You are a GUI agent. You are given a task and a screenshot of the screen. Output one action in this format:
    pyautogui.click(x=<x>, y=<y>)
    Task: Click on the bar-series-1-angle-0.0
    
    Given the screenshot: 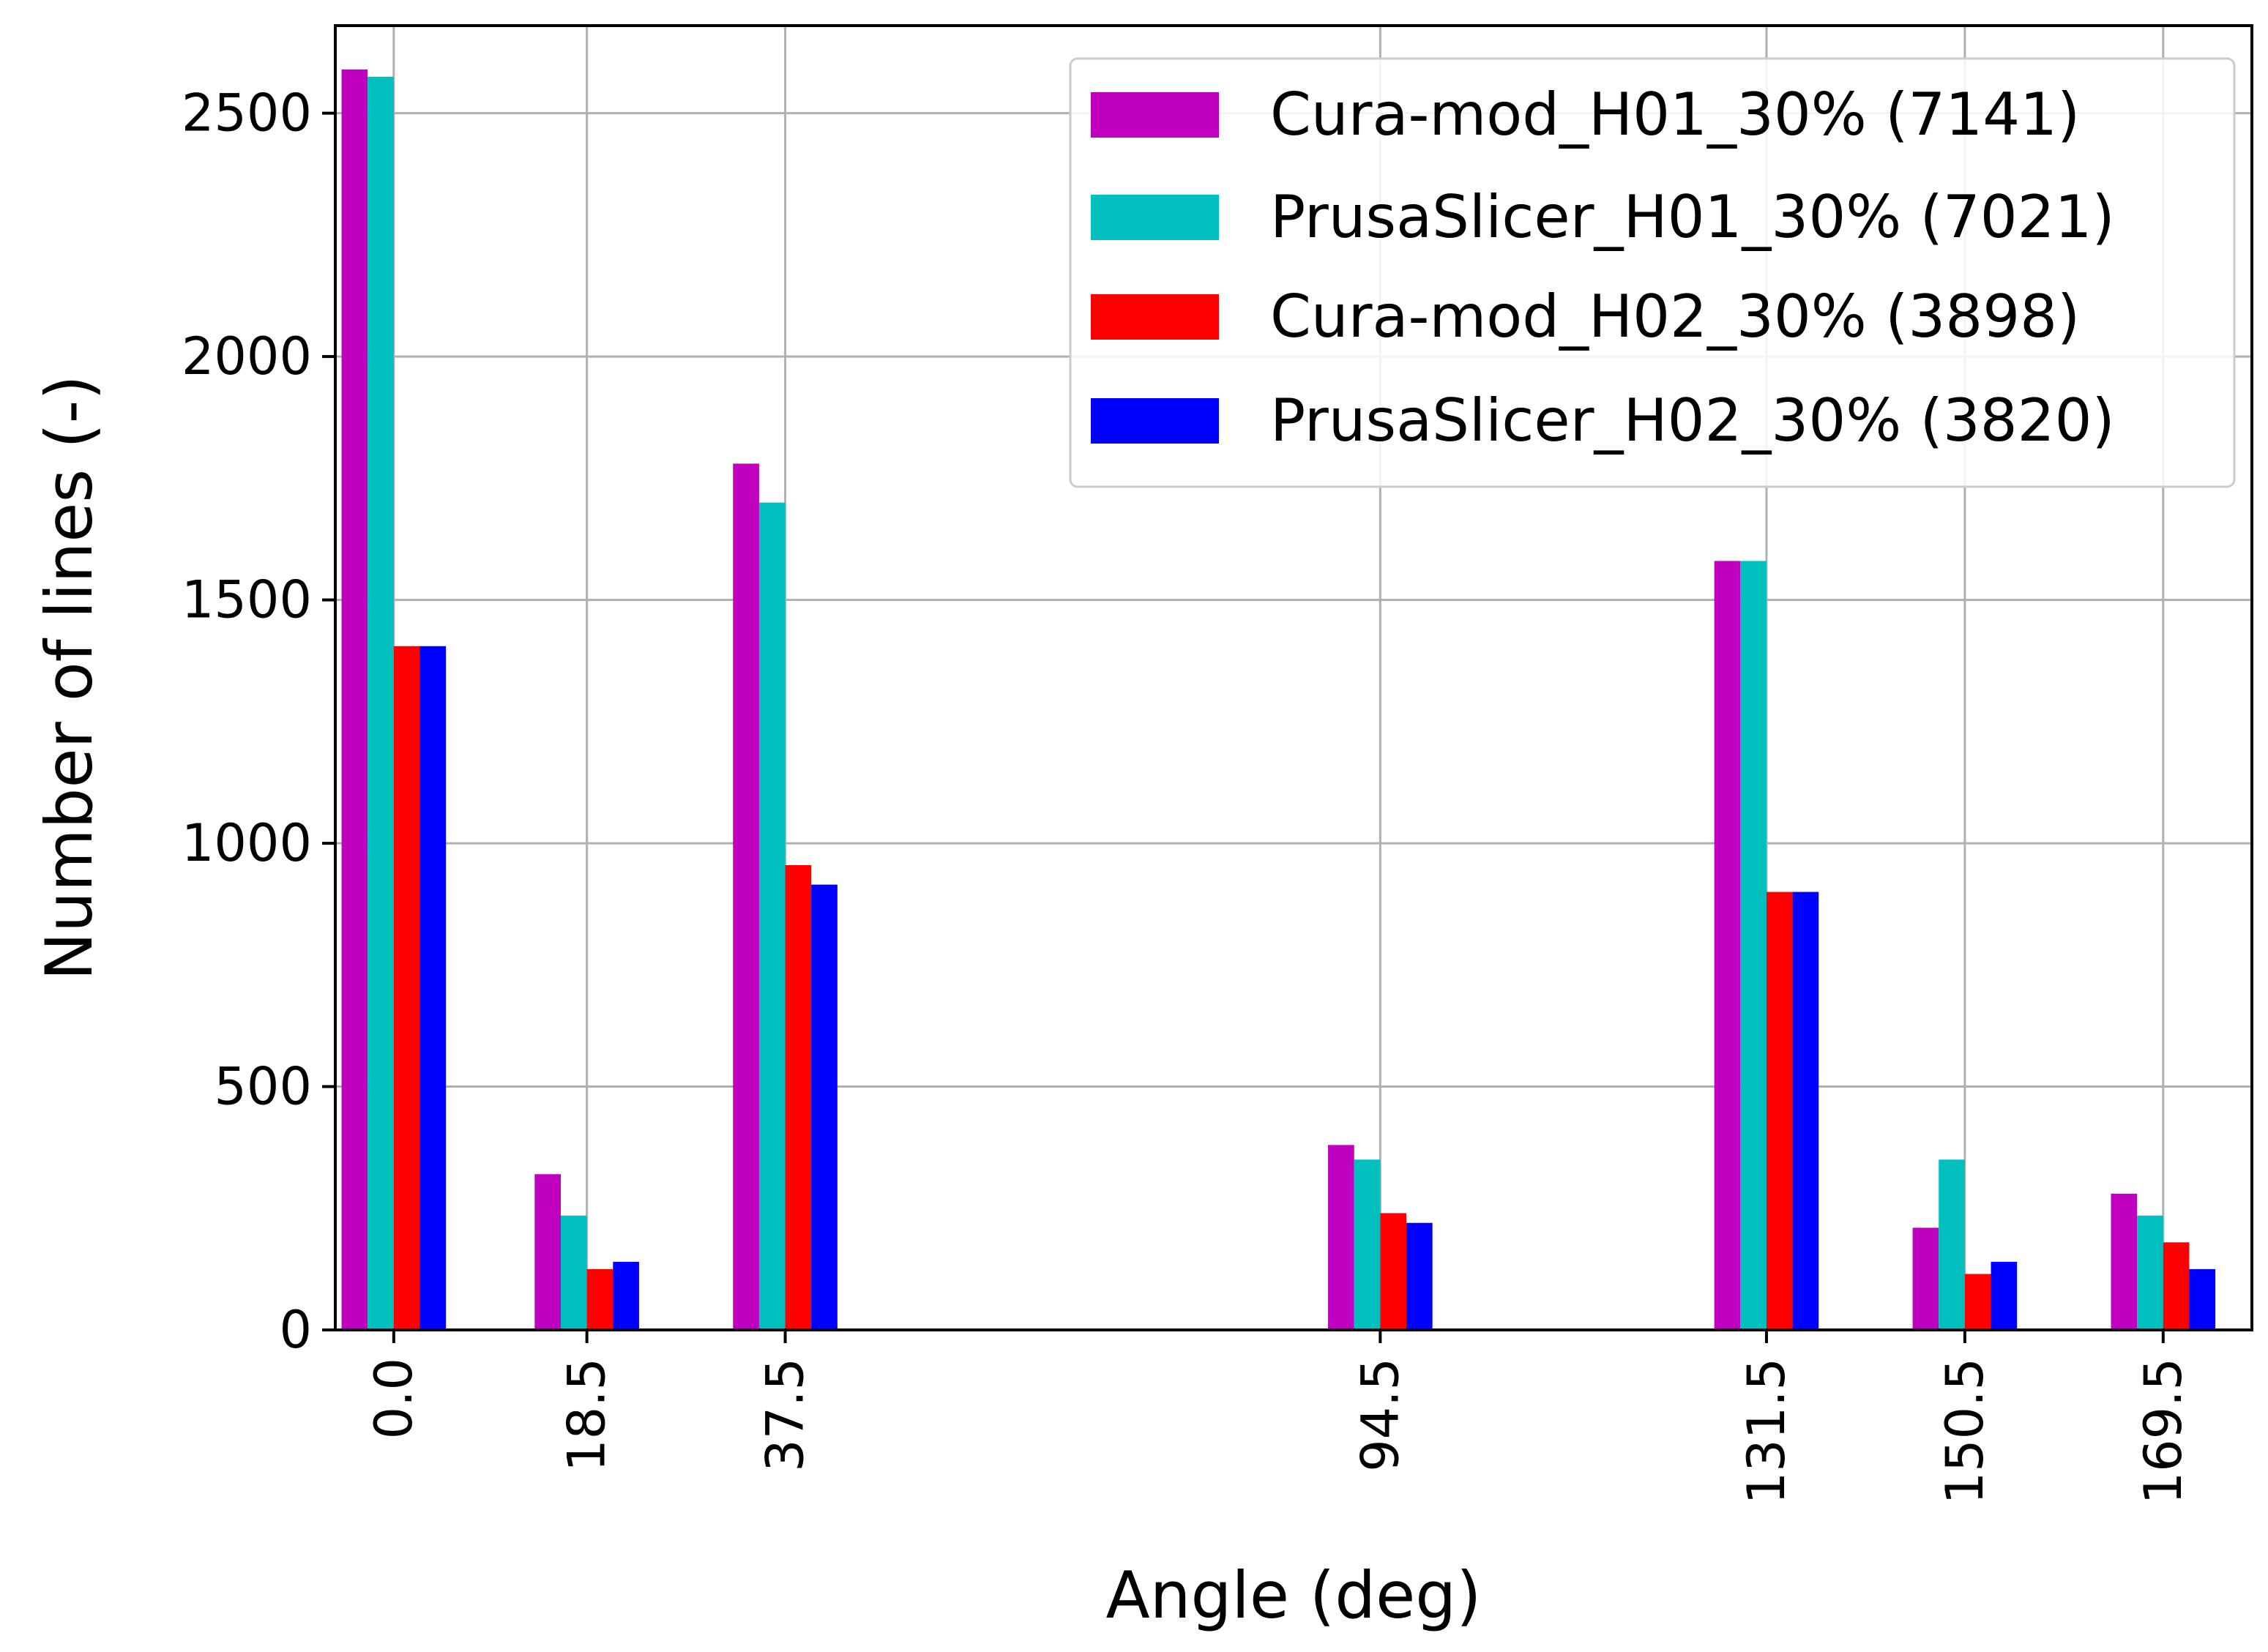 What is the action you would take?
    pyautogui.click(x=381, y=703)
    